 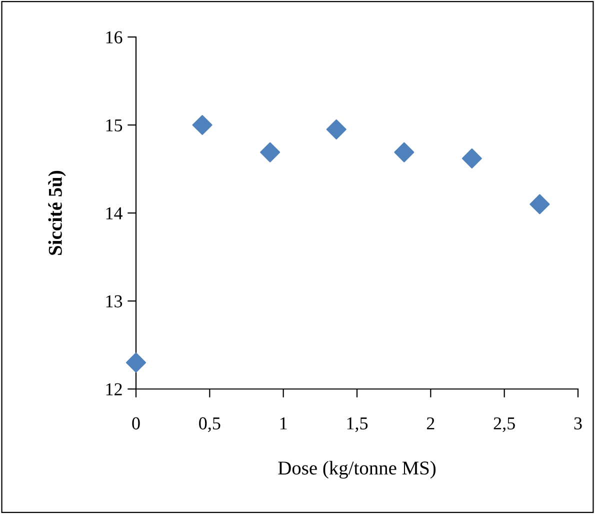 I want to click on y-tick-label: 13, so click(x=114, y=301).